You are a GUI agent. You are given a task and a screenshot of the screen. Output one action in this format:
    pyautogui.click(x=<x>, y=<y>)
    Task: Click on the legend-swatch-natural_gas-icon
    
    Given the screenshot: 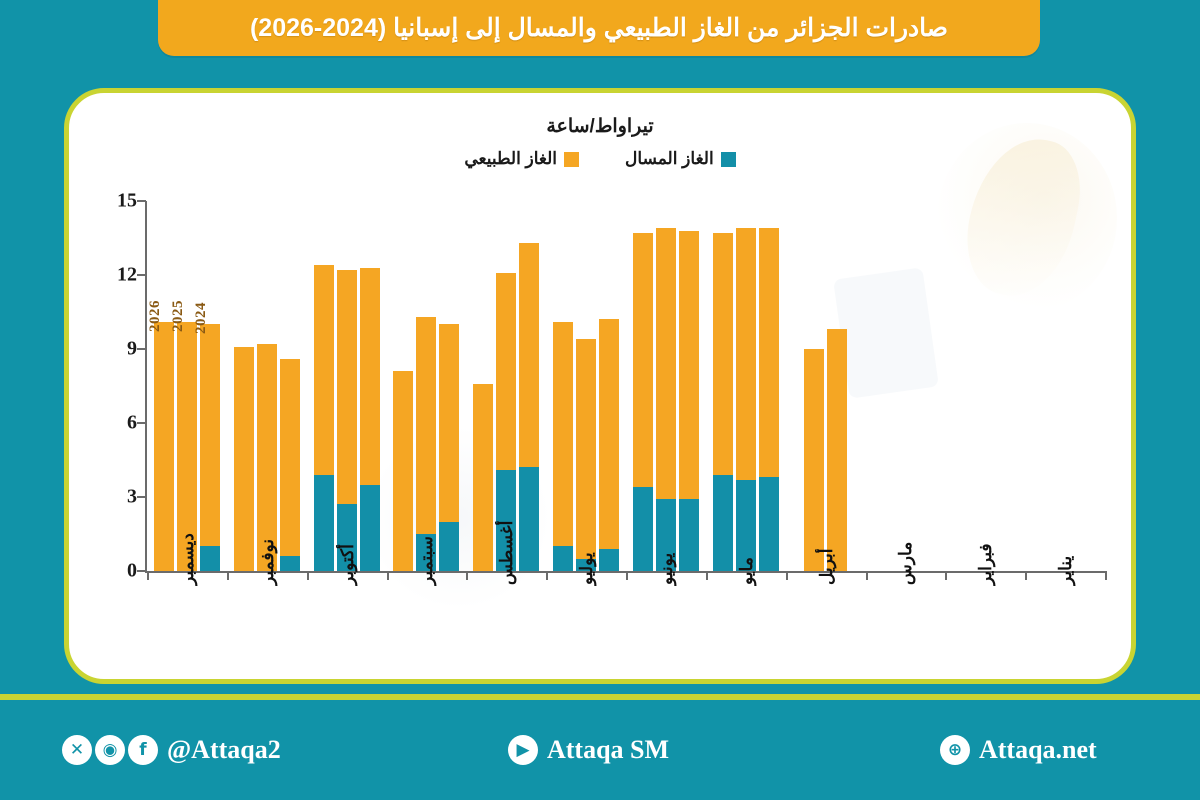 What is the action you would take?
    pyautogui.click(x=572, y=159)
    